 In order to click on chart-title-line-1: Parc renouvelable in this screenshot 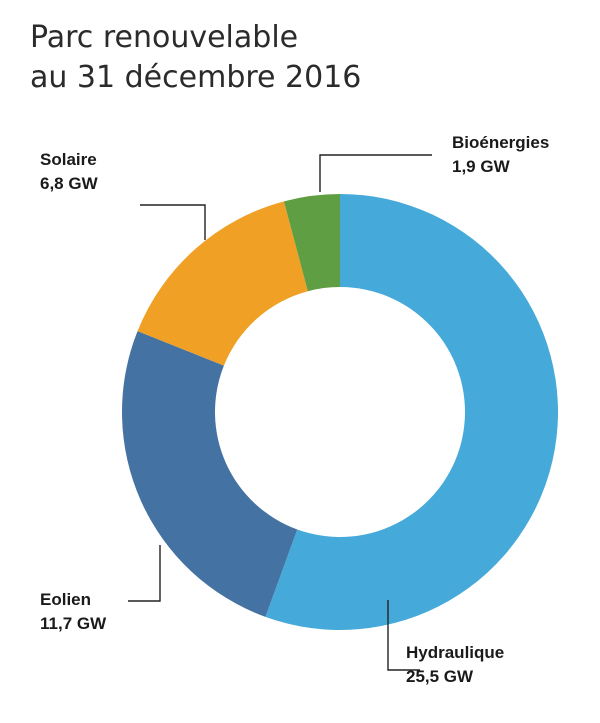, I will do `click(164, 37)`.